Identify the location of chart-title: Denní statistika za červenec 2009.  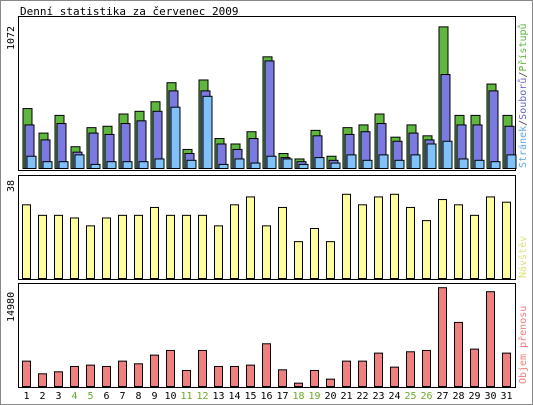
(129, 11).